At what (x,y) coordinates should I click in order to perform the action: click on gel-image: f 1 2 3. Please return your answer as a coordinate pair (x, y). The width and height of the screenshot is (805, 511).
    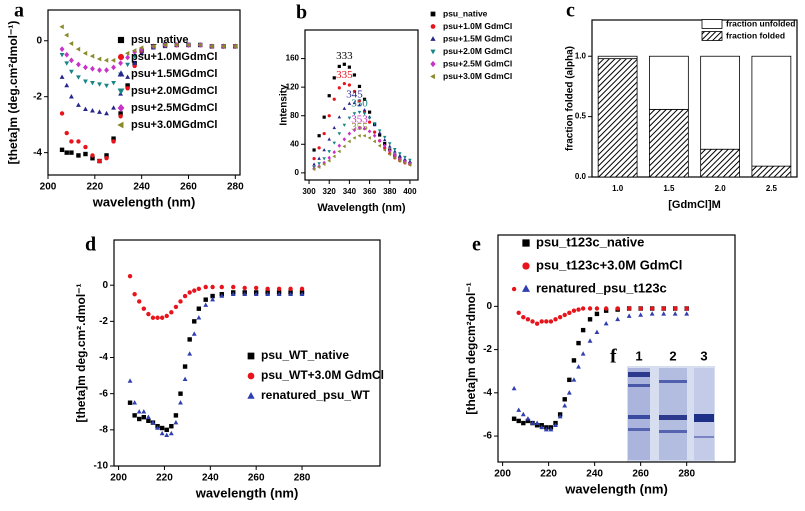
    Looking at the image, I should click on (662, 404).